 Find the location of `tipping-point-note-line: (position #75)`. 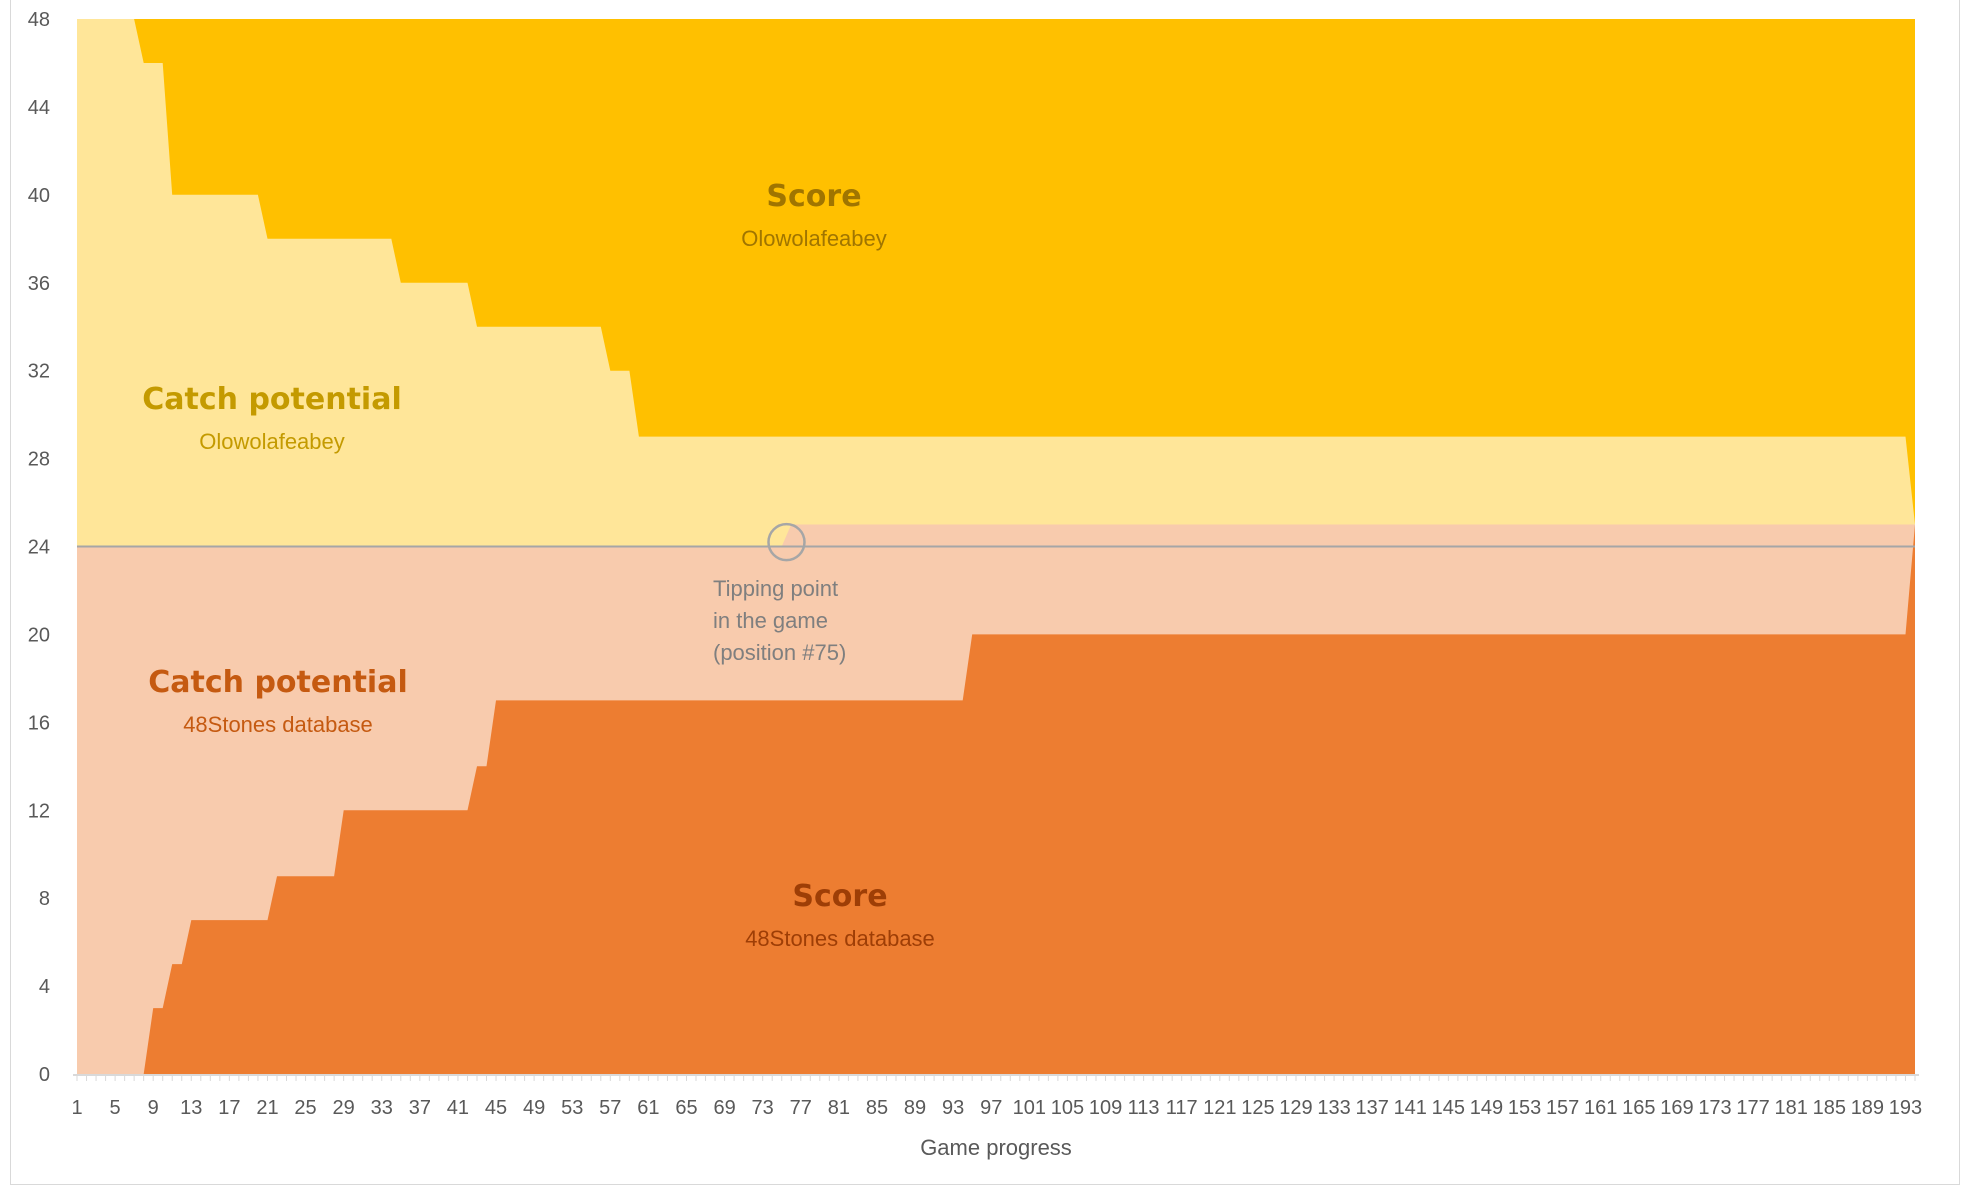

tipping-point-note-line: (position #75) is located at coordinates (779, 652).